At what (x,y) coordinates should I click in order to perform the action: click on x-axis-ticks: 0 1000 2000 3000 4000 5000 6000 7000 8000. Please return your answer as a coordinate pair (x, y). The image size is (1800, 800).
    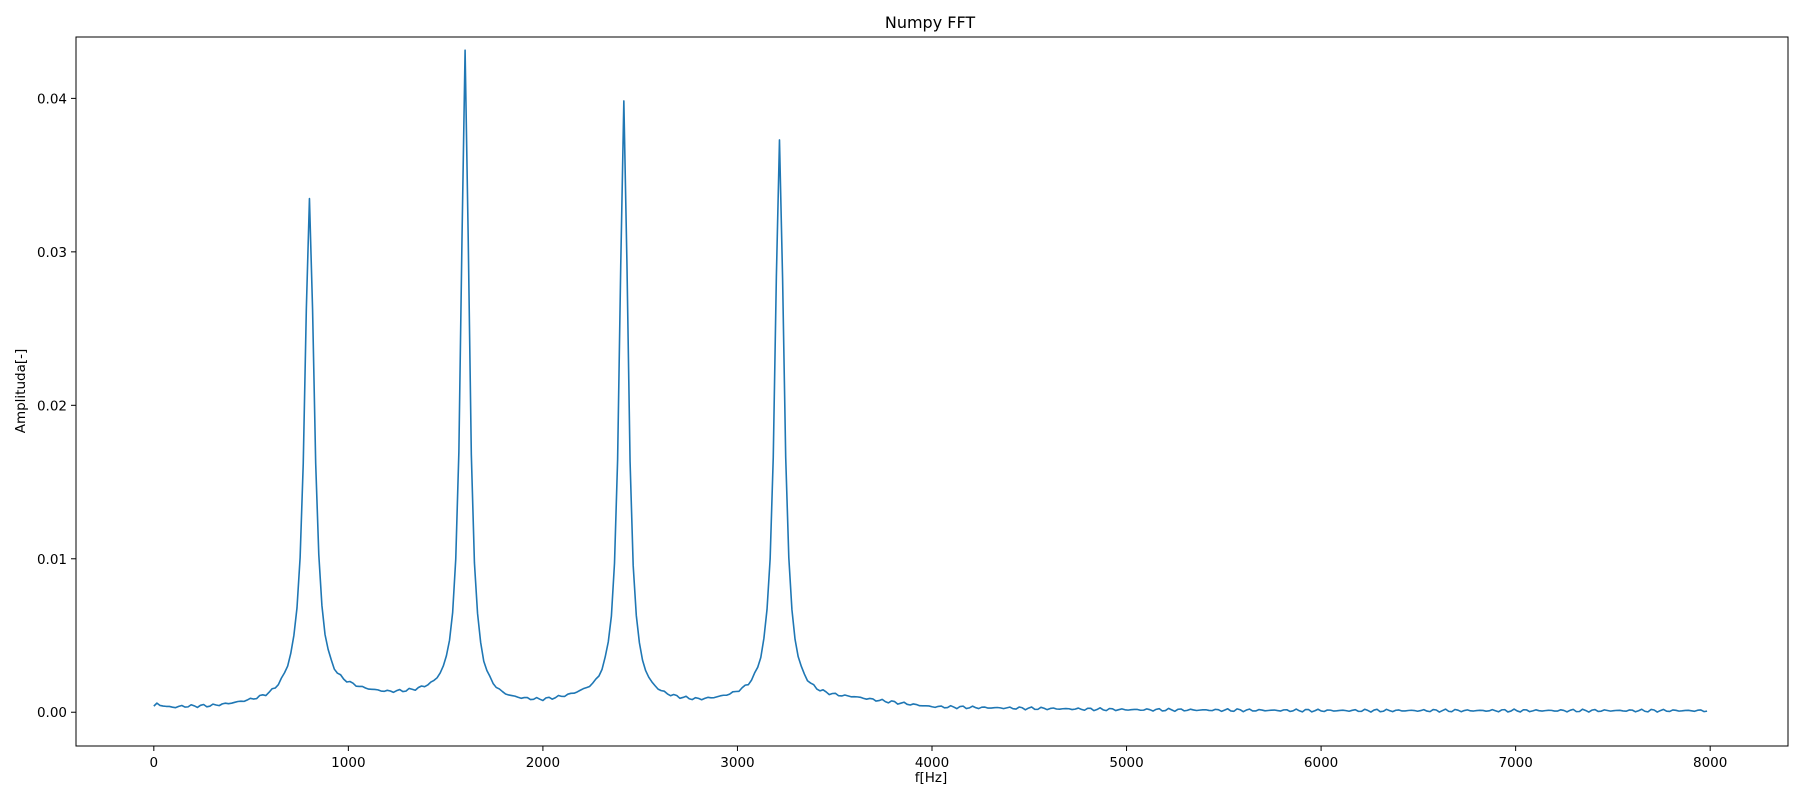
    Looking at the image, I should click on (938, 758).